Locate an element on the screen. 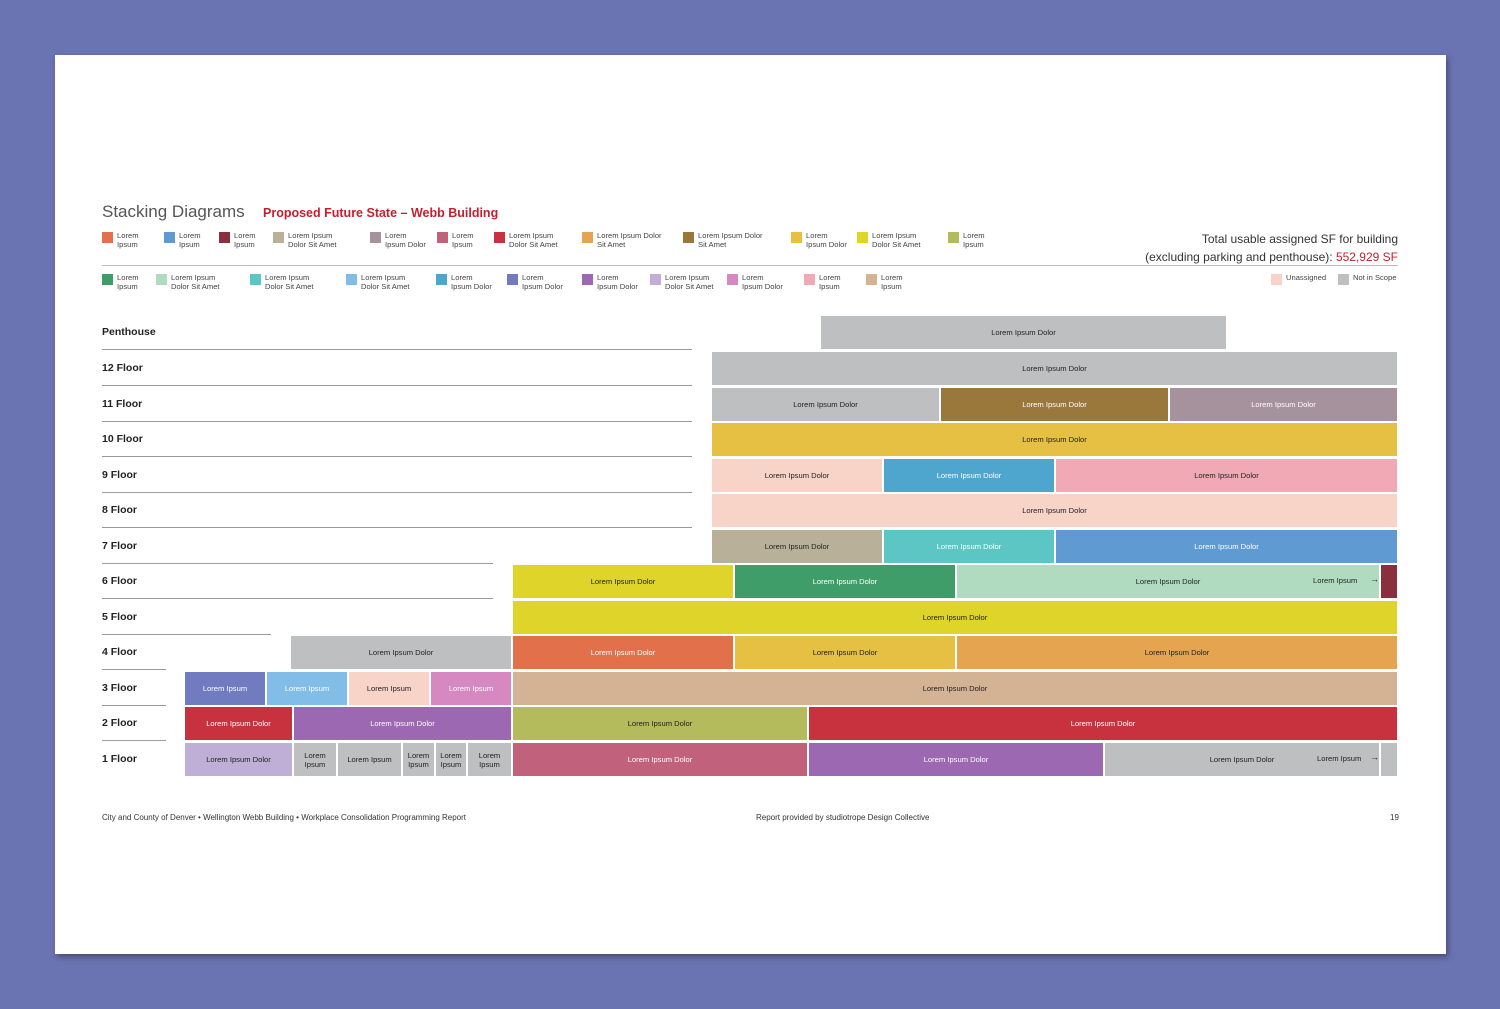  callout-label: Lorem Ipsum is located at coordinates (1335, 580).